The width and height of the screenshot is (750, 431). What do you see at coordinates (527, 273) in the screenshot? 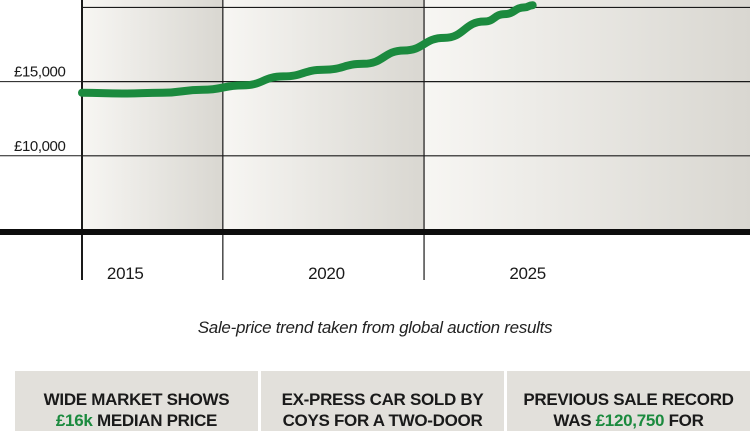
I see `x-tick-label: 2025` at bounding box center [527, 273].